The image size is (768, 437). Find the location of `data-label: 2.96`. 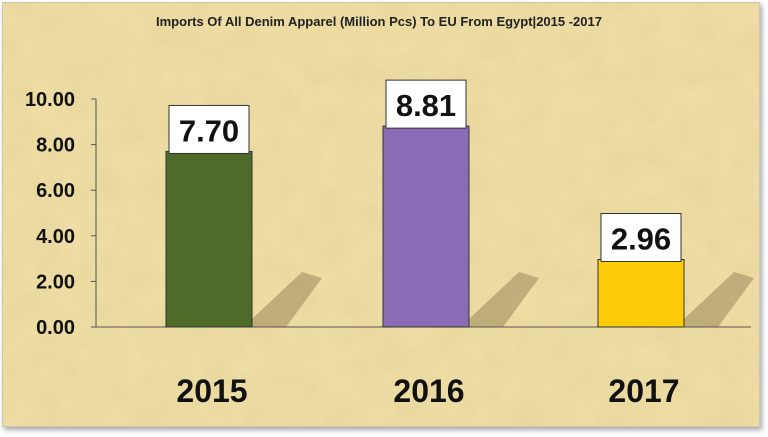

data-label: 2.96 is located at coordinates (641, 239).